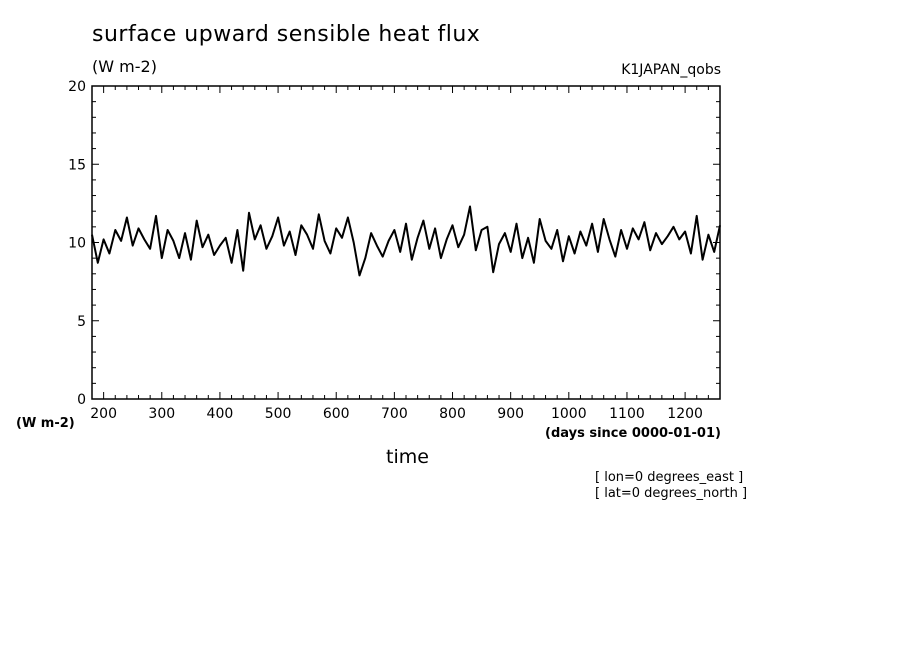  What do you see at coordinates (278, 414) in the screenshot?
I see `x-tick-label: 500` at bounding box center [278, 414].